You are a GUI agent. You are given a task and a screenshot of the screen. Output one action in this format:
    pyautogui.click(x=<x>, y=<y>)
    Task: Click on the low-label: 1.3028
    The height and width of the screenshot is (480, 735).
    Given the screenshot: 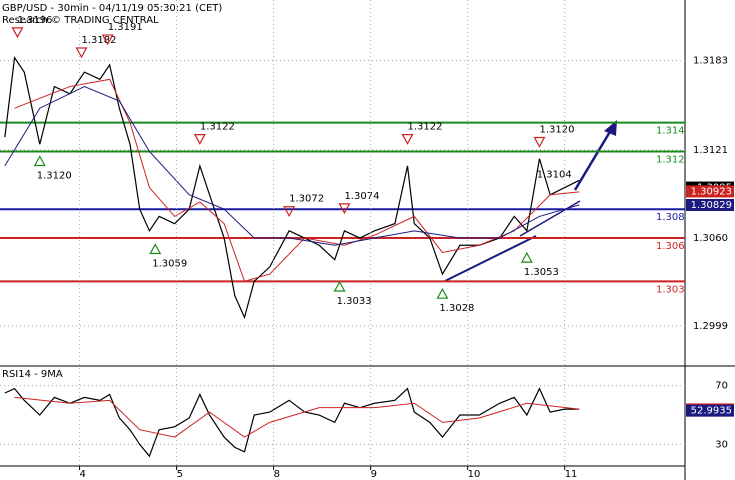 What is the action you would take?
    pyautogui.click(x=456, y=308)
    